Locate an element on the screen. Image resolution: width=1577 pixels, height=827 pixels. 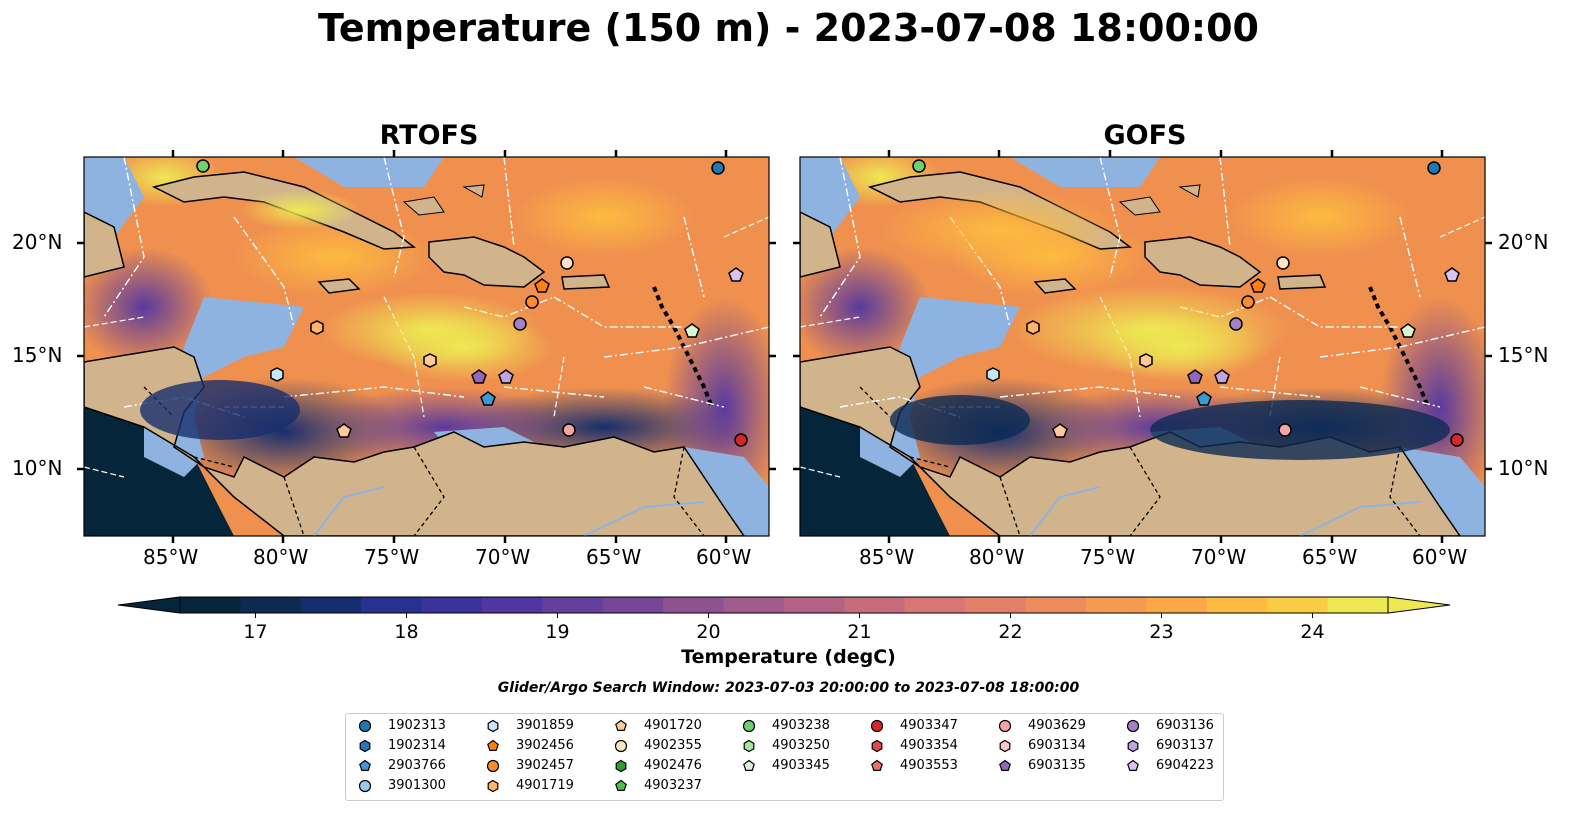
panel-title-rtofs: RTOFS is located at coordinates (429, 135).